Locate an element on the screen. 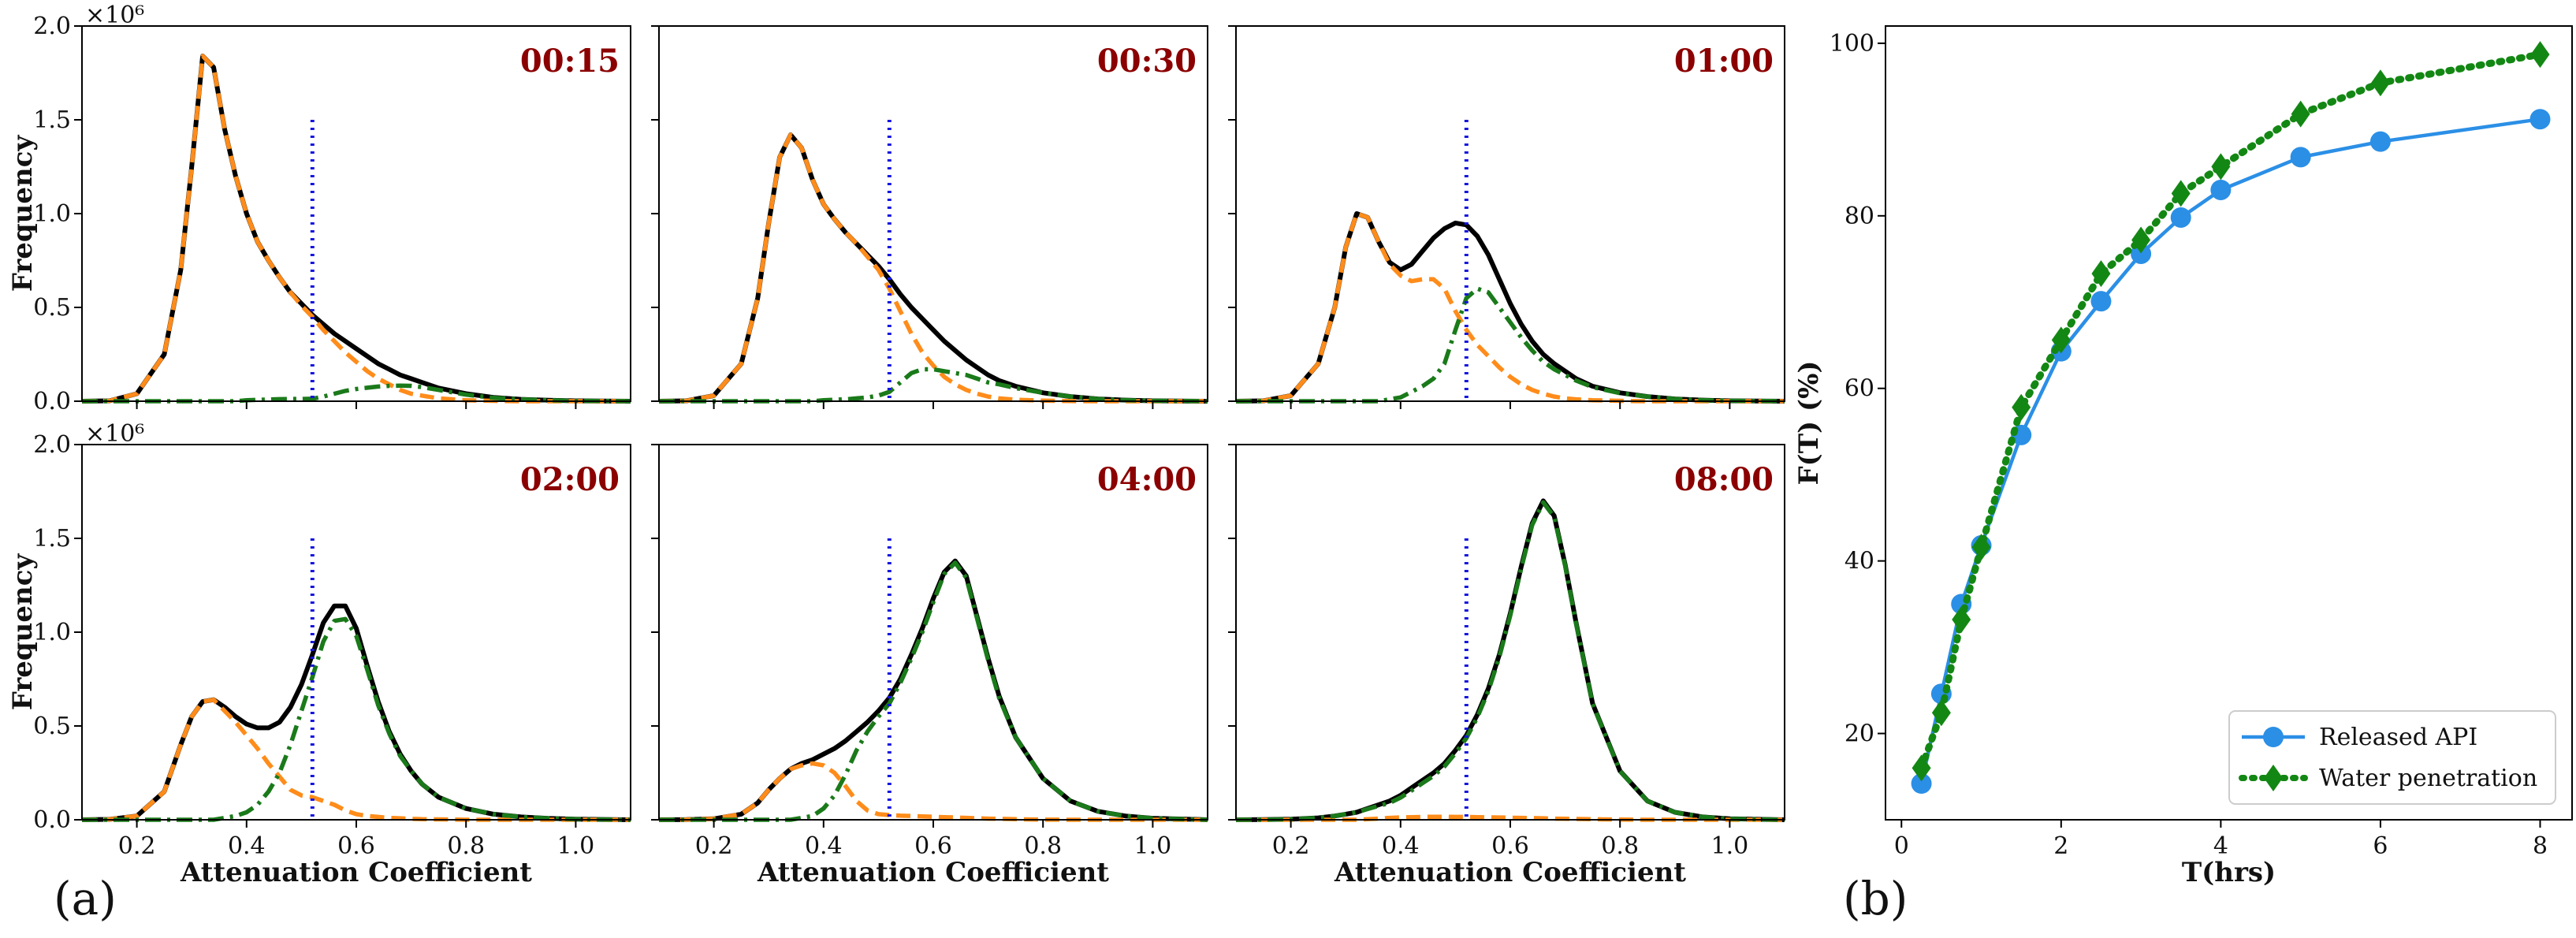  subplot-0030: 00:30 is located at coordinates (929, 217).